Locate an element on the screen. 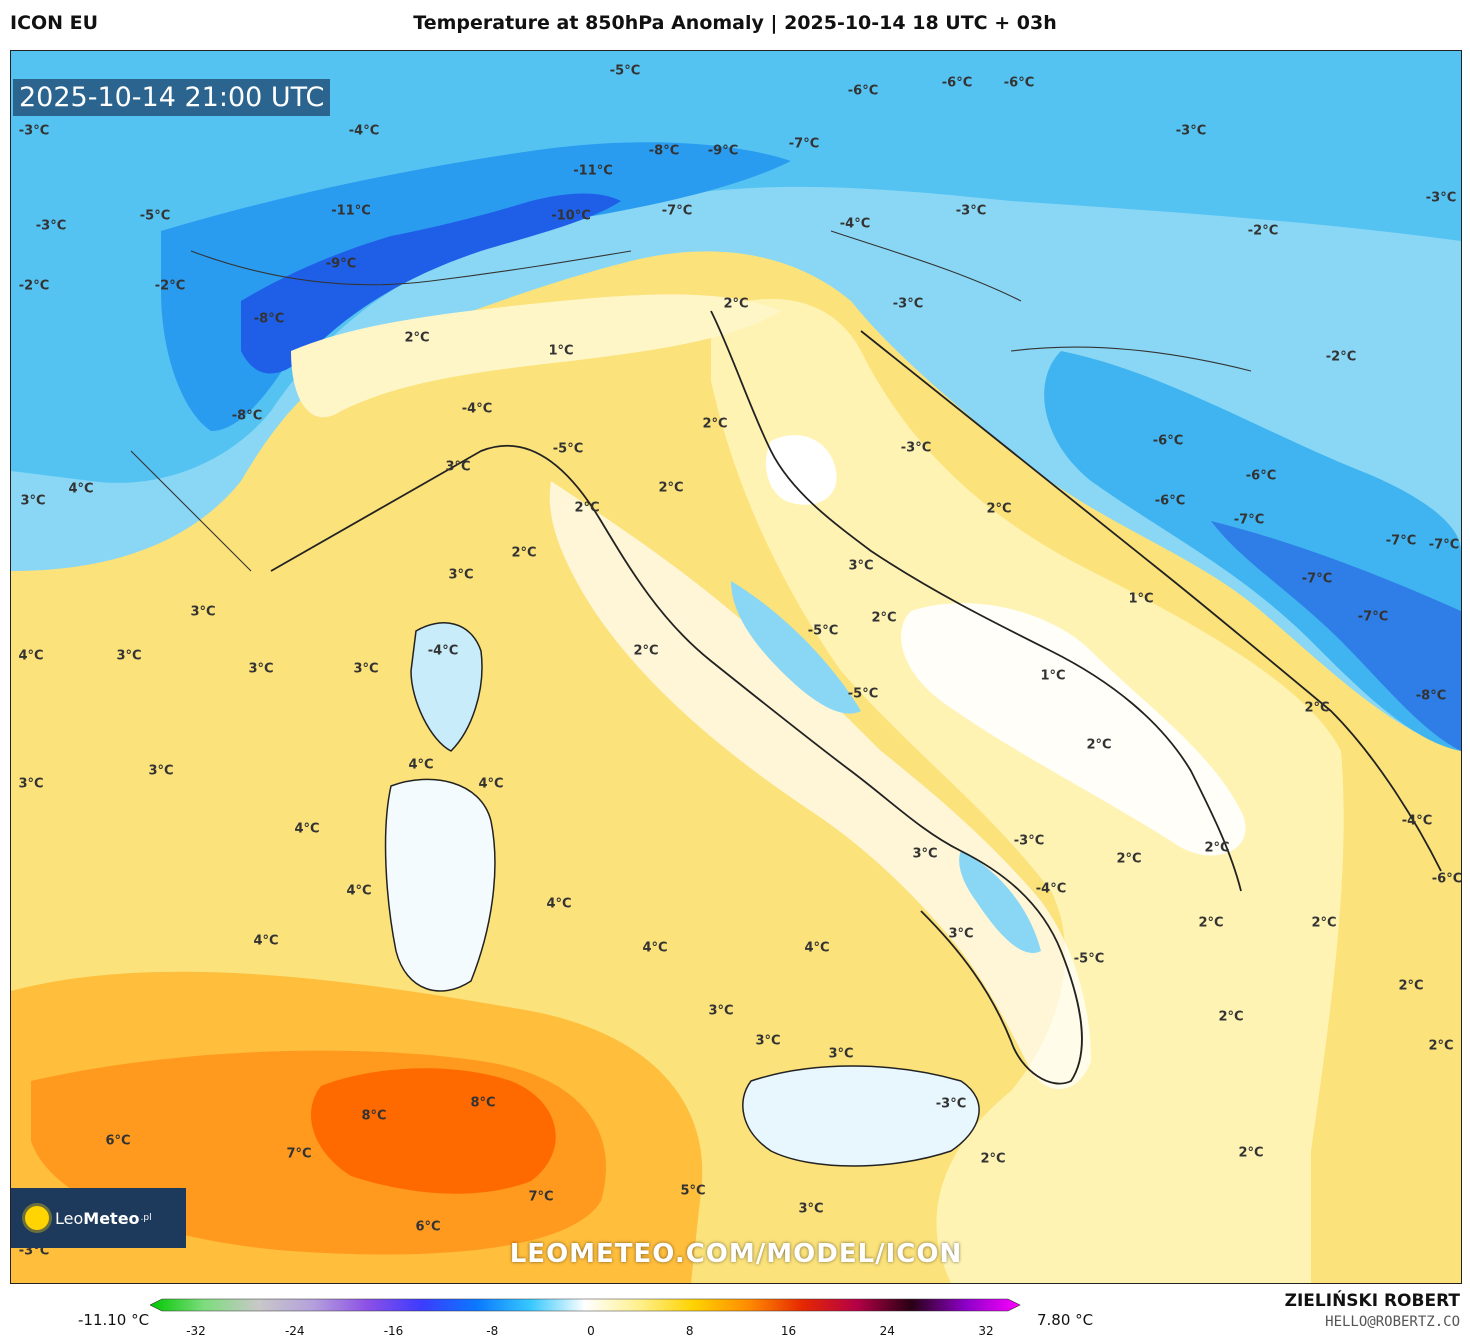 The height and width of the screenshot is (1338, 1470). colorbar-max-label: 7.80 °C is located at coordinates (1065, 1320).